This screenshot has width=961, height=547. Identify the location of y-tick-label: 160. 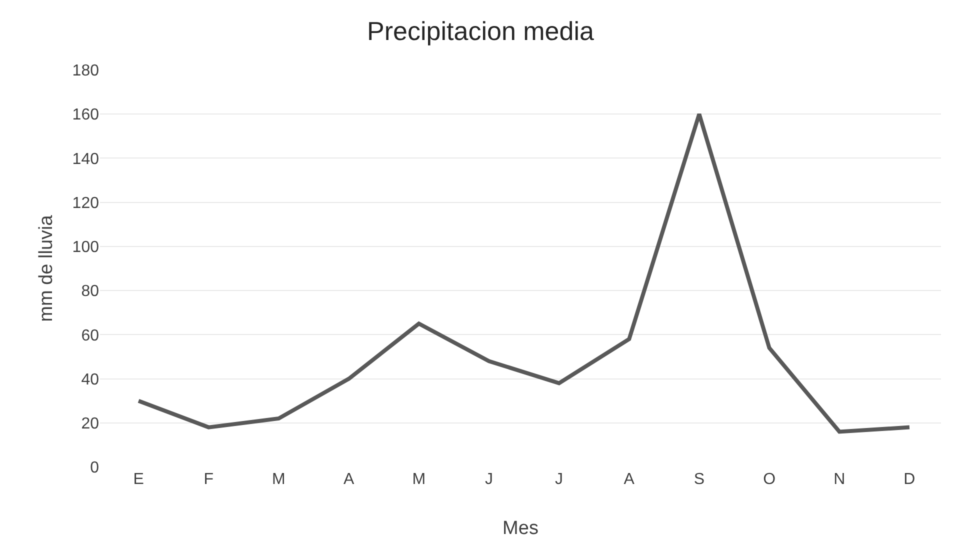
(86, 115).